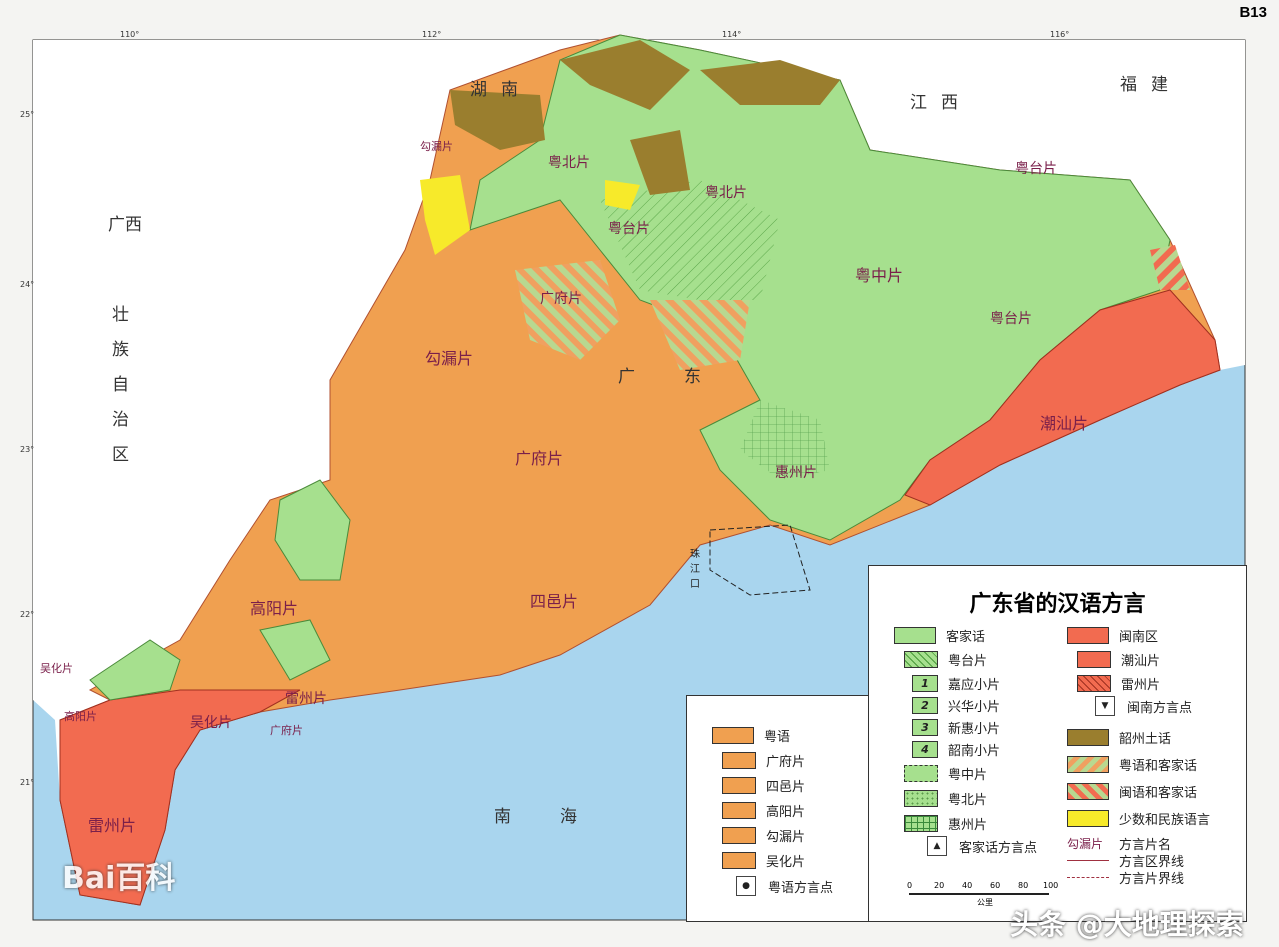 The height and width of the screenshot is (947, 1279). What do you see at coordinates (127, 385) in the screenshot?
I see `province-label-zi: 自` at bounding box center [127, 385].